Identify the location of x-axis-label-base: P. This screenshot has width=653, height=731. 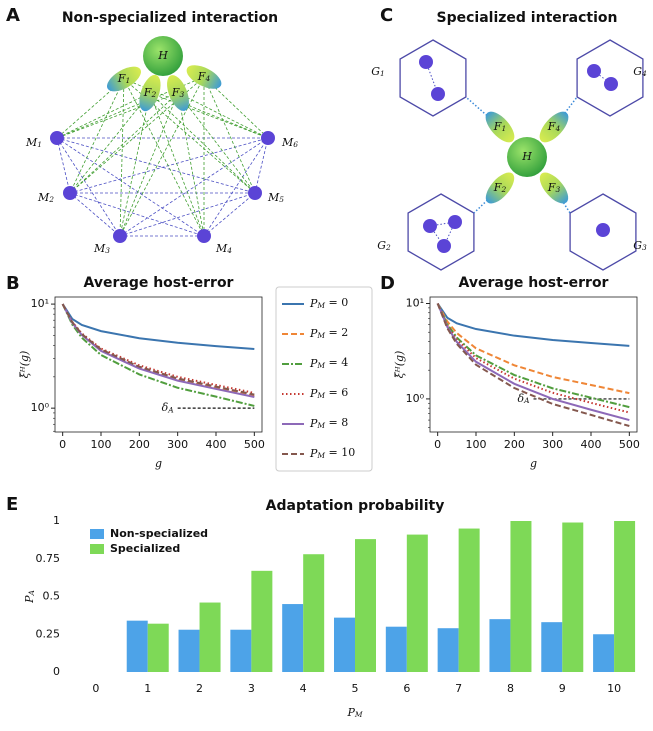
(350, 712).